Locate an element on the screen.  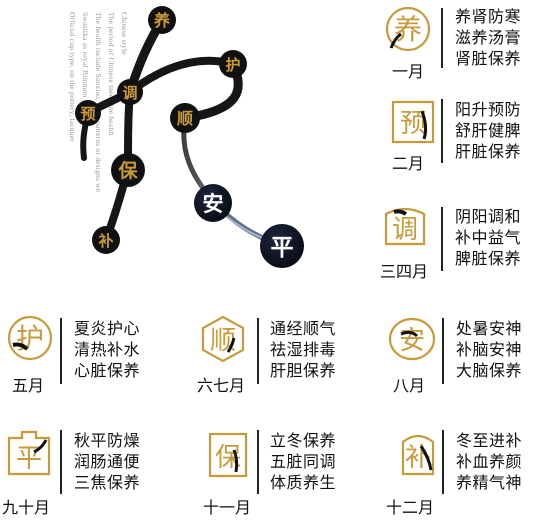
line: 肝胆保养 is located at coordinates (303, 370).